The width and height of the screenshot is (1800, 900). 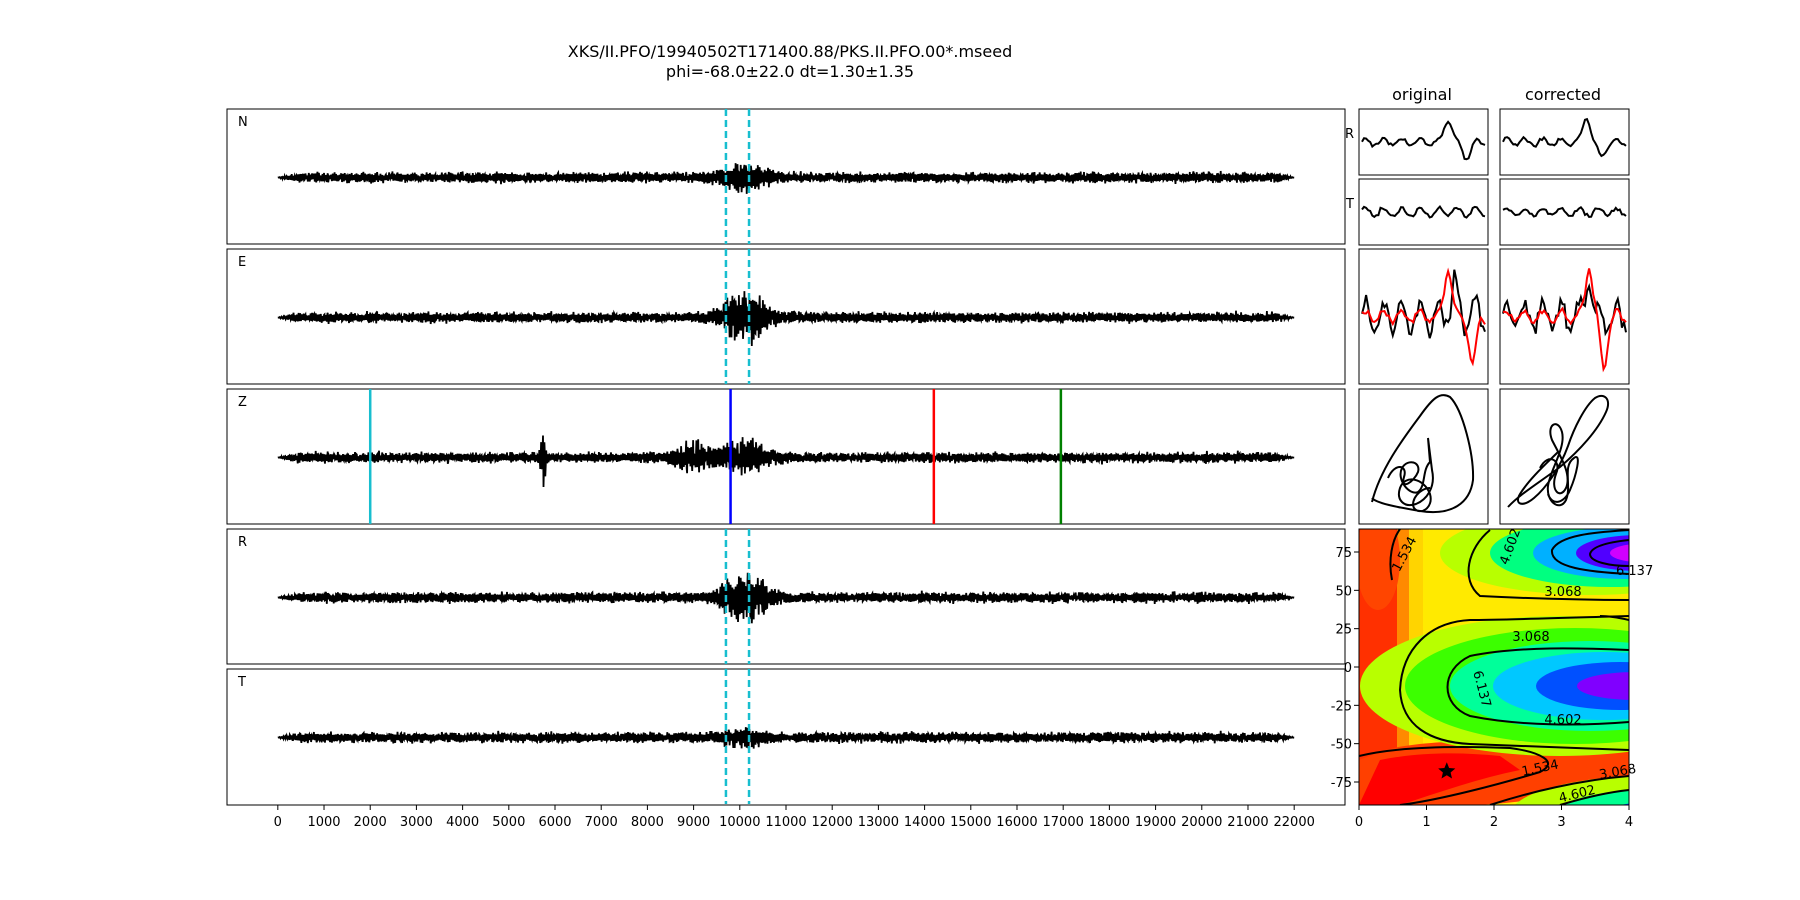 I want to click on original-header: original, so click(x=1422, y=94).